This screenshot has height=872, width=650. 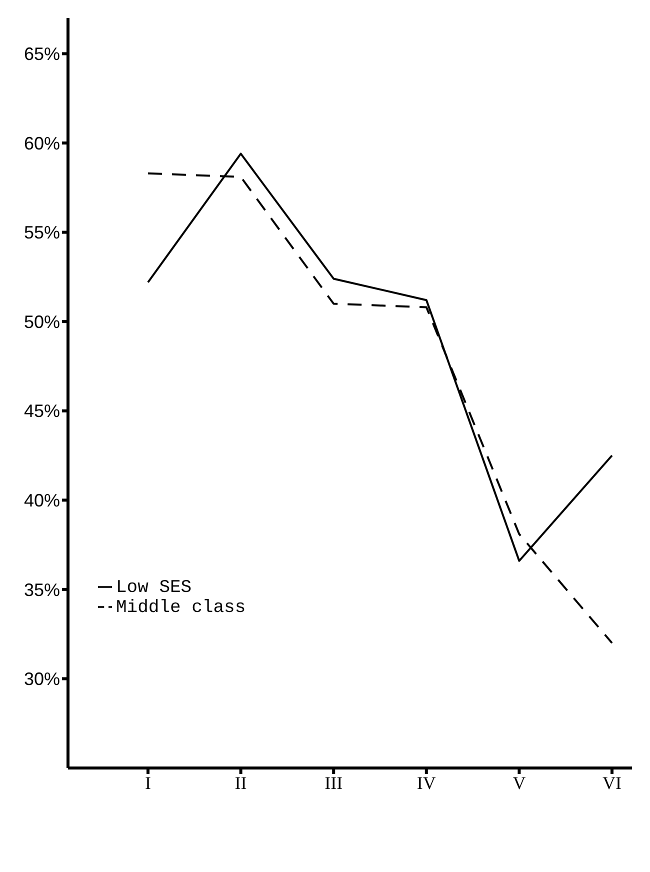 What do you see at coordinates (240, 782) in the screenshot?
I see `x-tick-label: II` at bounding box center [240, 782].